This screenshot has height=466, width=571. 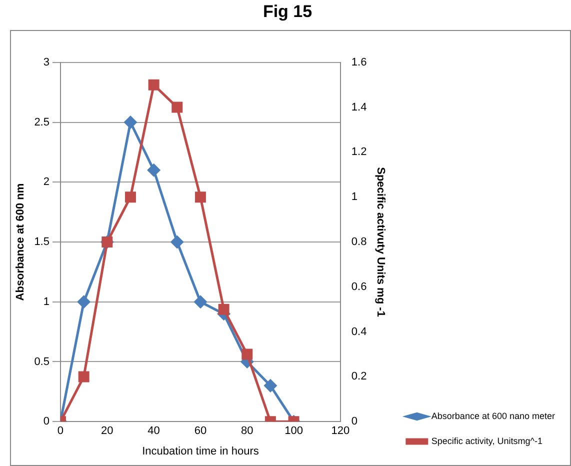 What do you see at coordinates (42, 122) in the screenshot?
I see `y-tick-label: 2.5` at bounding box center [42, 122].